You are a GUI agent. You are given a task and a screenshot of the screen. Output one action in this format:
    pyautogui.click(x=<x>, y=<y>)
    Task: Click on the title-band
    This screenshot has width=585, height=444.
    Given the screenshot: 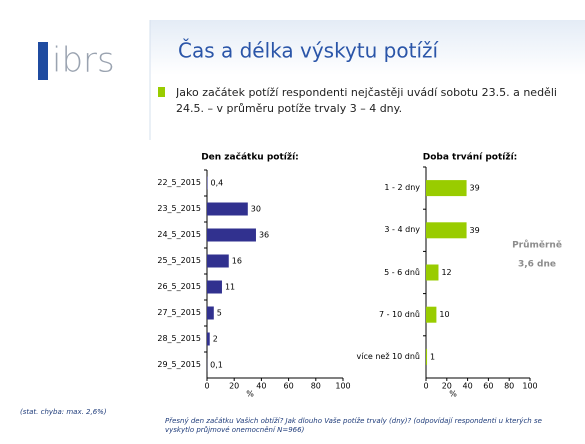 What is the action you would take?
    pyautogui.click(x=367, y=47)
    